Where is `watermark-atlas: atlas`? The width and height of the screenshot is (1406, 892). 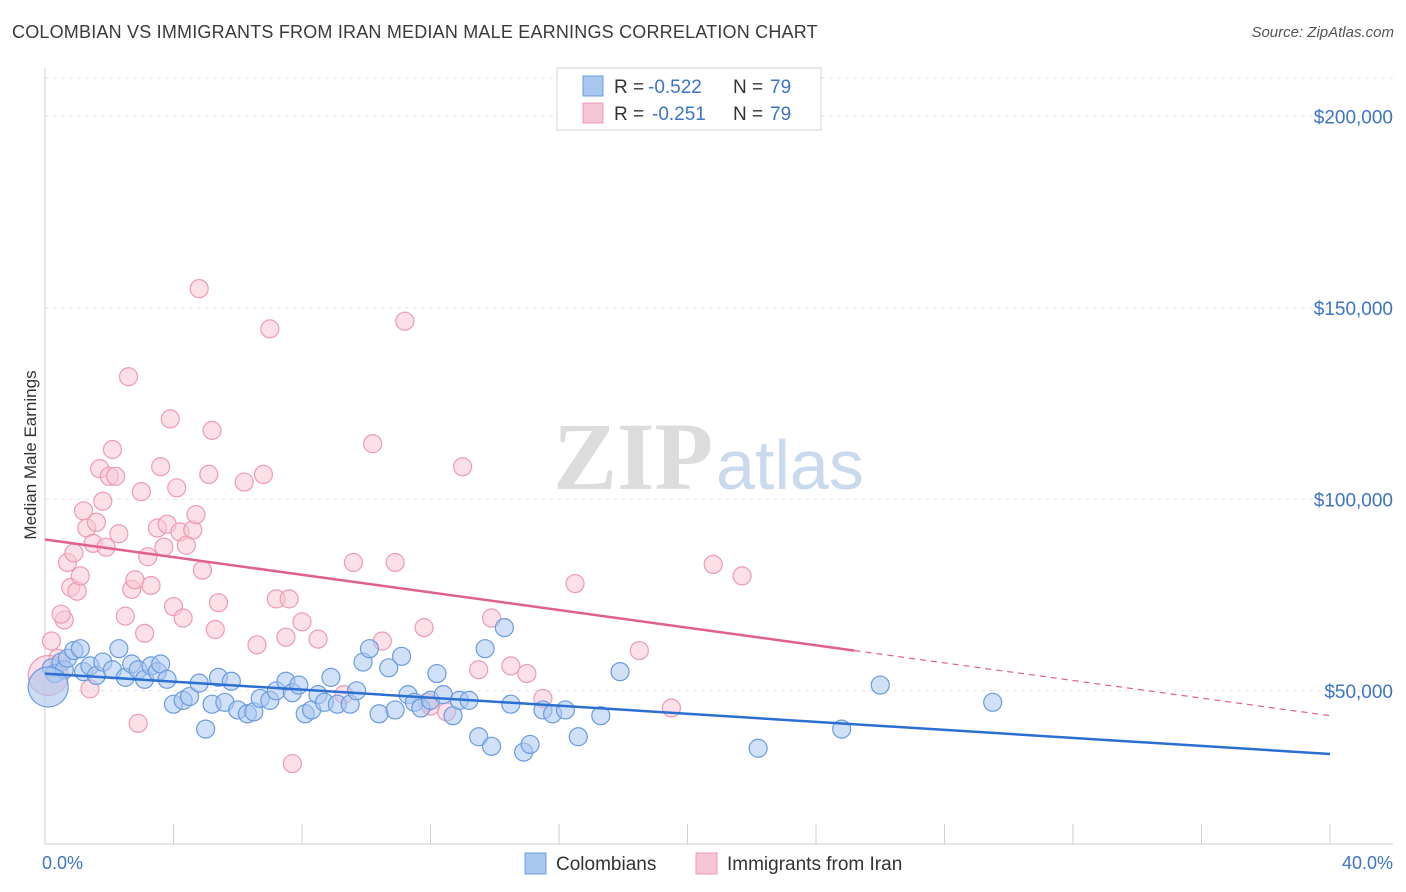
watermark-atlas: atlas is located at coordinates (790, 465).